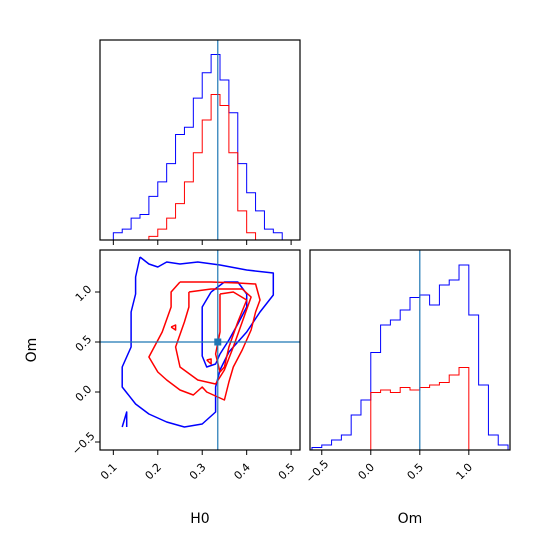 Image resolution: width=550 pixels, height=550 pixels. I want to click on x-tick-label: 0.3, so click(198, 472).